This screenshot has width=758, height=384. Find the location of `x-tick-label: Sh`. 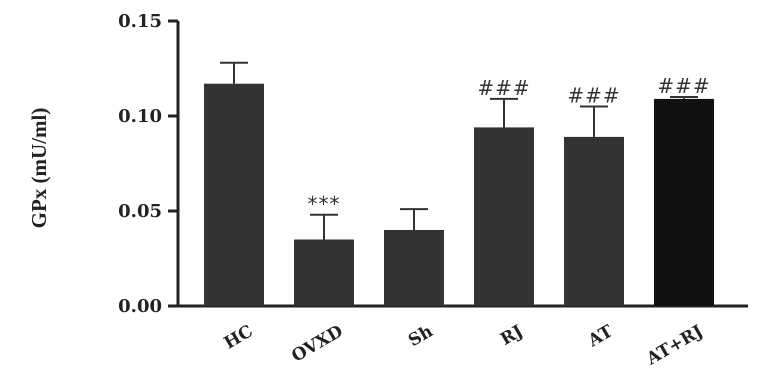

x-tick-label: Sh is located at coordinates (420, 336).